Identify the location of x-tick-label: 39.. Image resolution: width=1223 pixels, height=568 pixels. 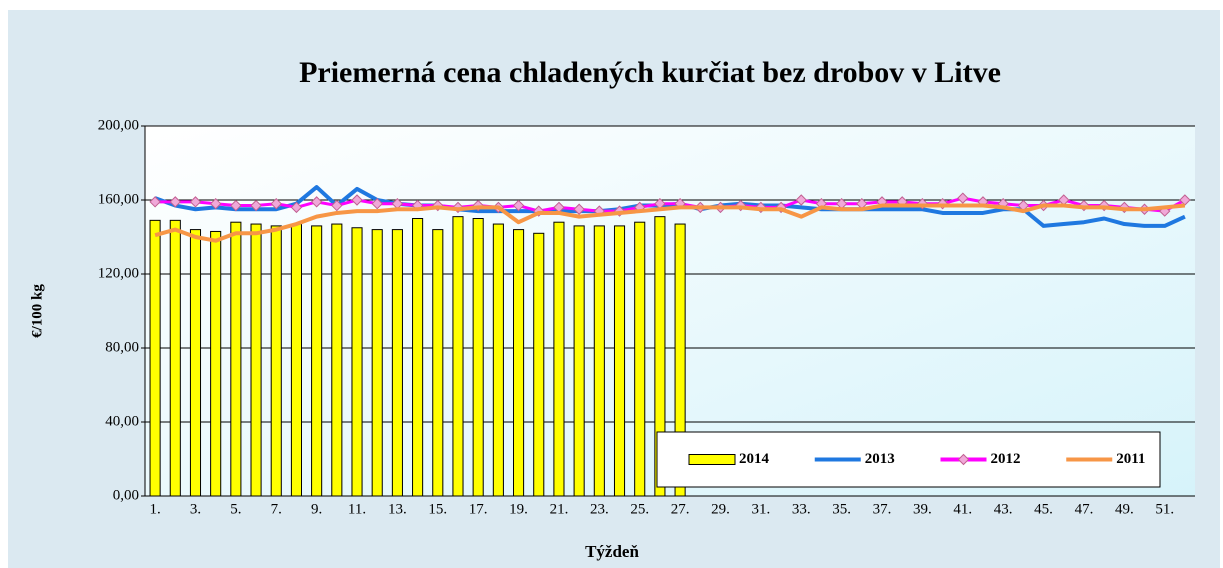
(922, 509).